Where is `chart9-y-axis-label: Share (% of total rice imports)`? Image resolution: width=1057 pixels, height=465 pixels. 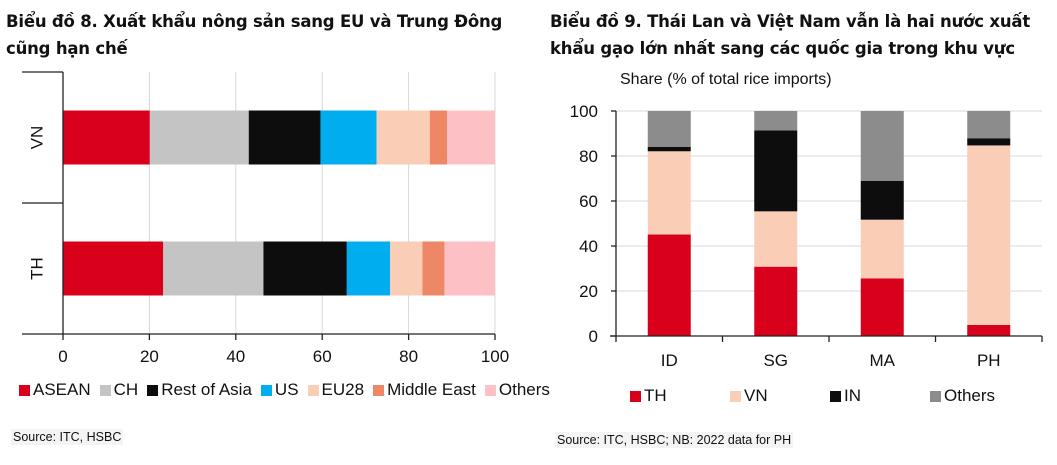
chart9-y-axis-label: Share (% of total rice imports) is located at coordinates (726, 79).